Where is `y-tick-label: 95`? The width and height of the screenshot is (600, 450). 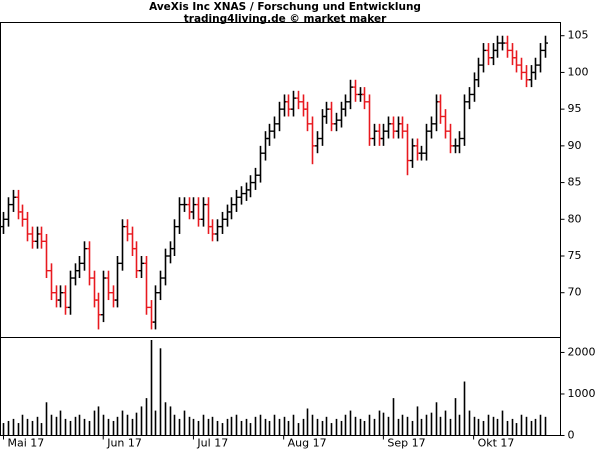 y-tick-label: 95 is located at coordinates (575, 108).